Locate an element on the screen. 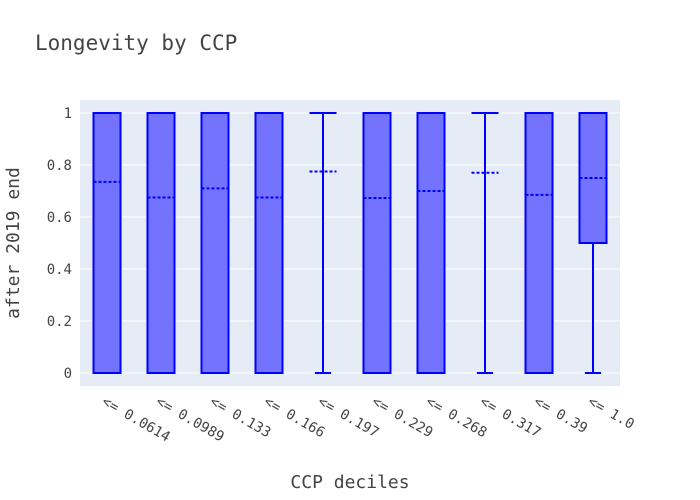  y-tick-label: 0.6 is located at coordinates (59, 218).